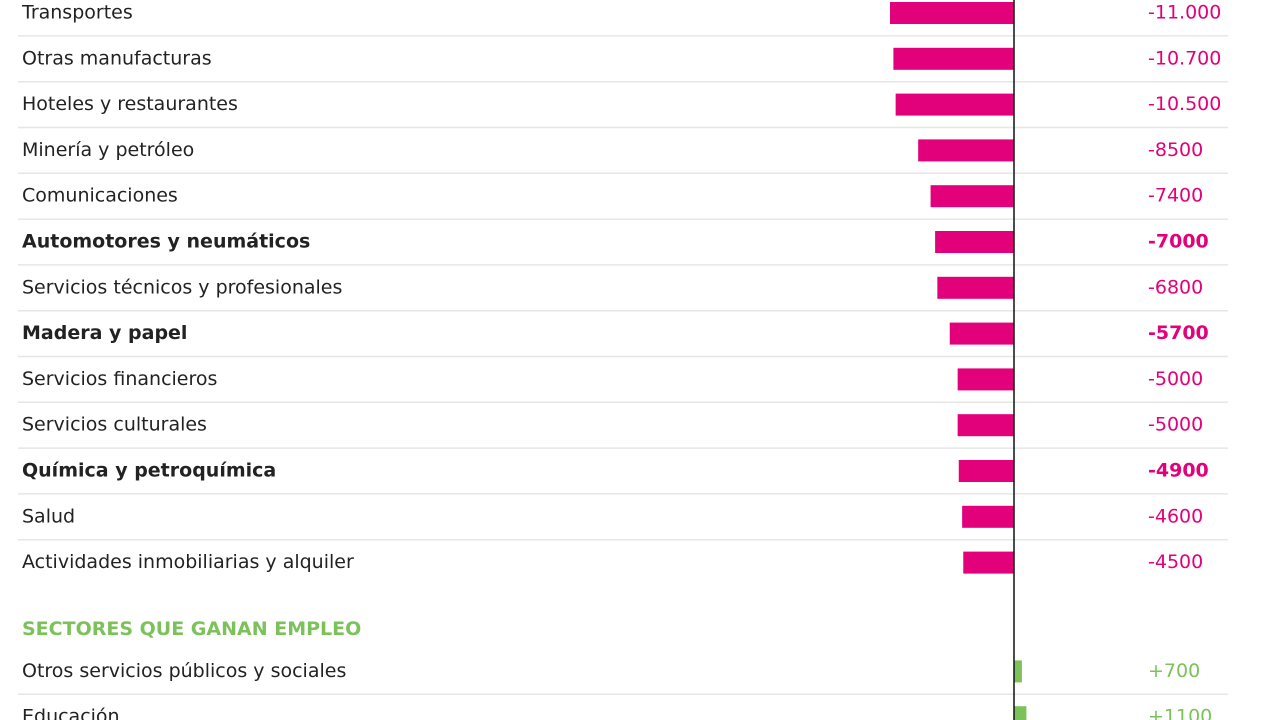 The width and height of the screenshot is (1280, 720). I want to click on value-label: -4900, so click(1178, 471).